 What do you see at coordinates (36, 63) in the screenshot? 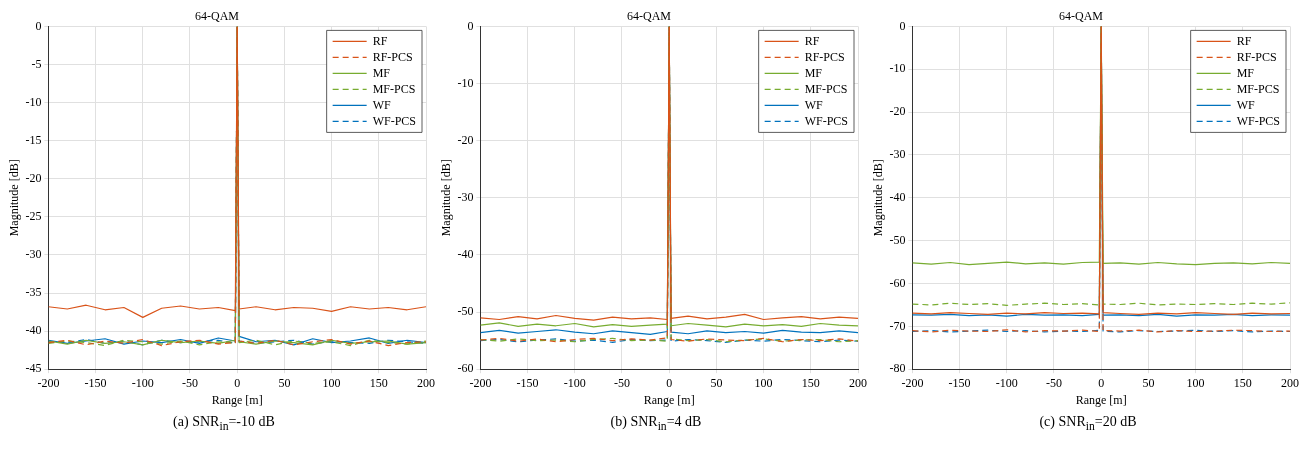
I see `y-tick-label: -5` at bounding box center [36, 63].